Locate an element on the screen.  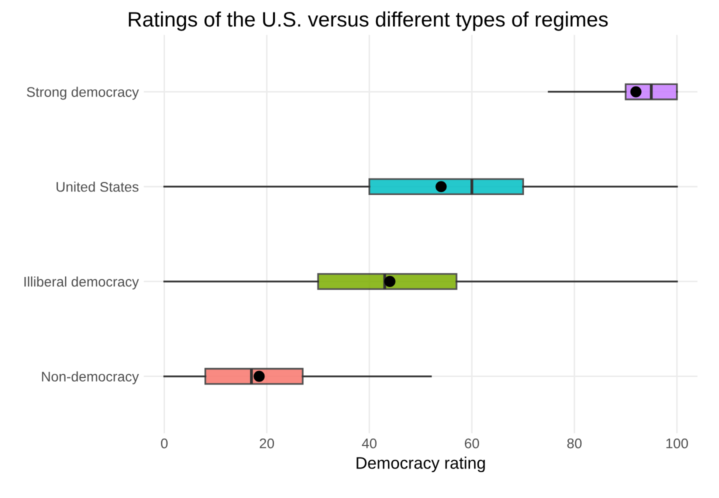
x-tick-label: 100 is located at coordinates (677, 443).